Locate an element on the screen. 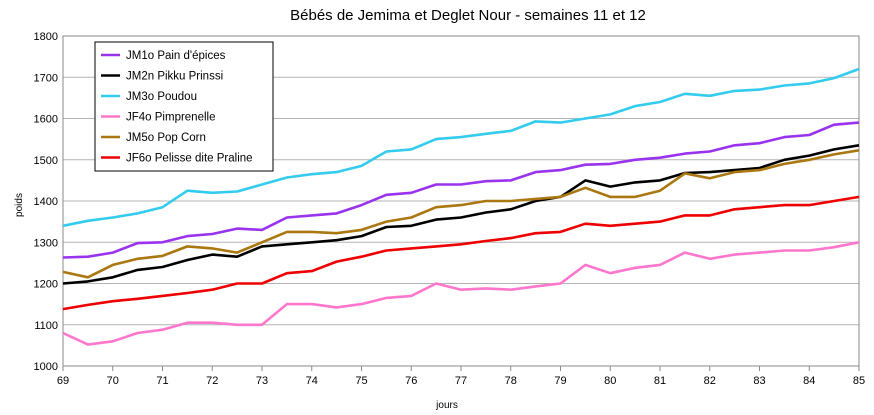  x-axis-ticks: 69 70 71 72 73 74 75 76 77 78 79 80 81 82 83 84 85 is located at coordinates (461, 376).